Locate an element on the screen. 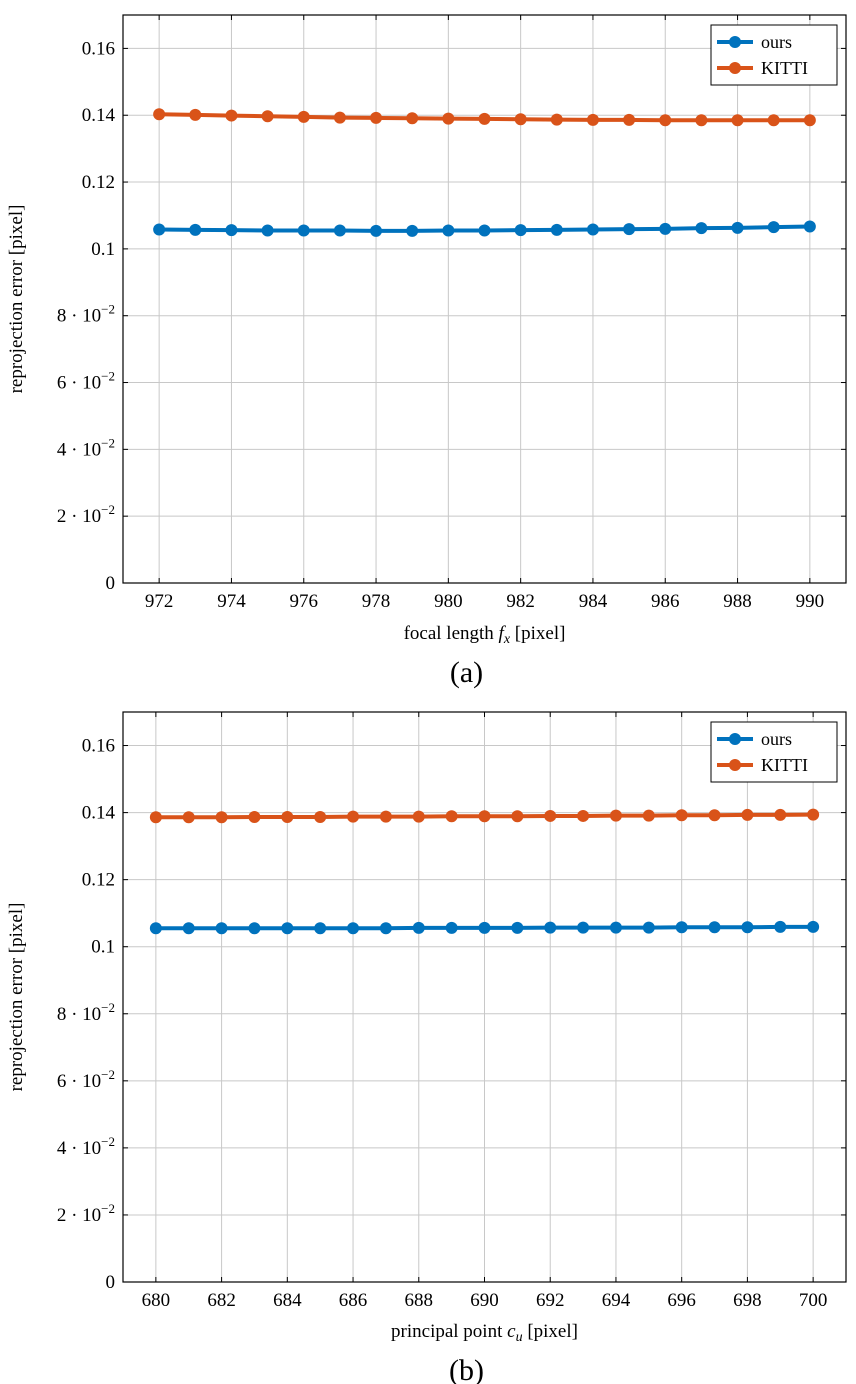 The height and width of the screenshot is (1384, 856). y-tick-label: 0 is located at coordinates (111, 583).